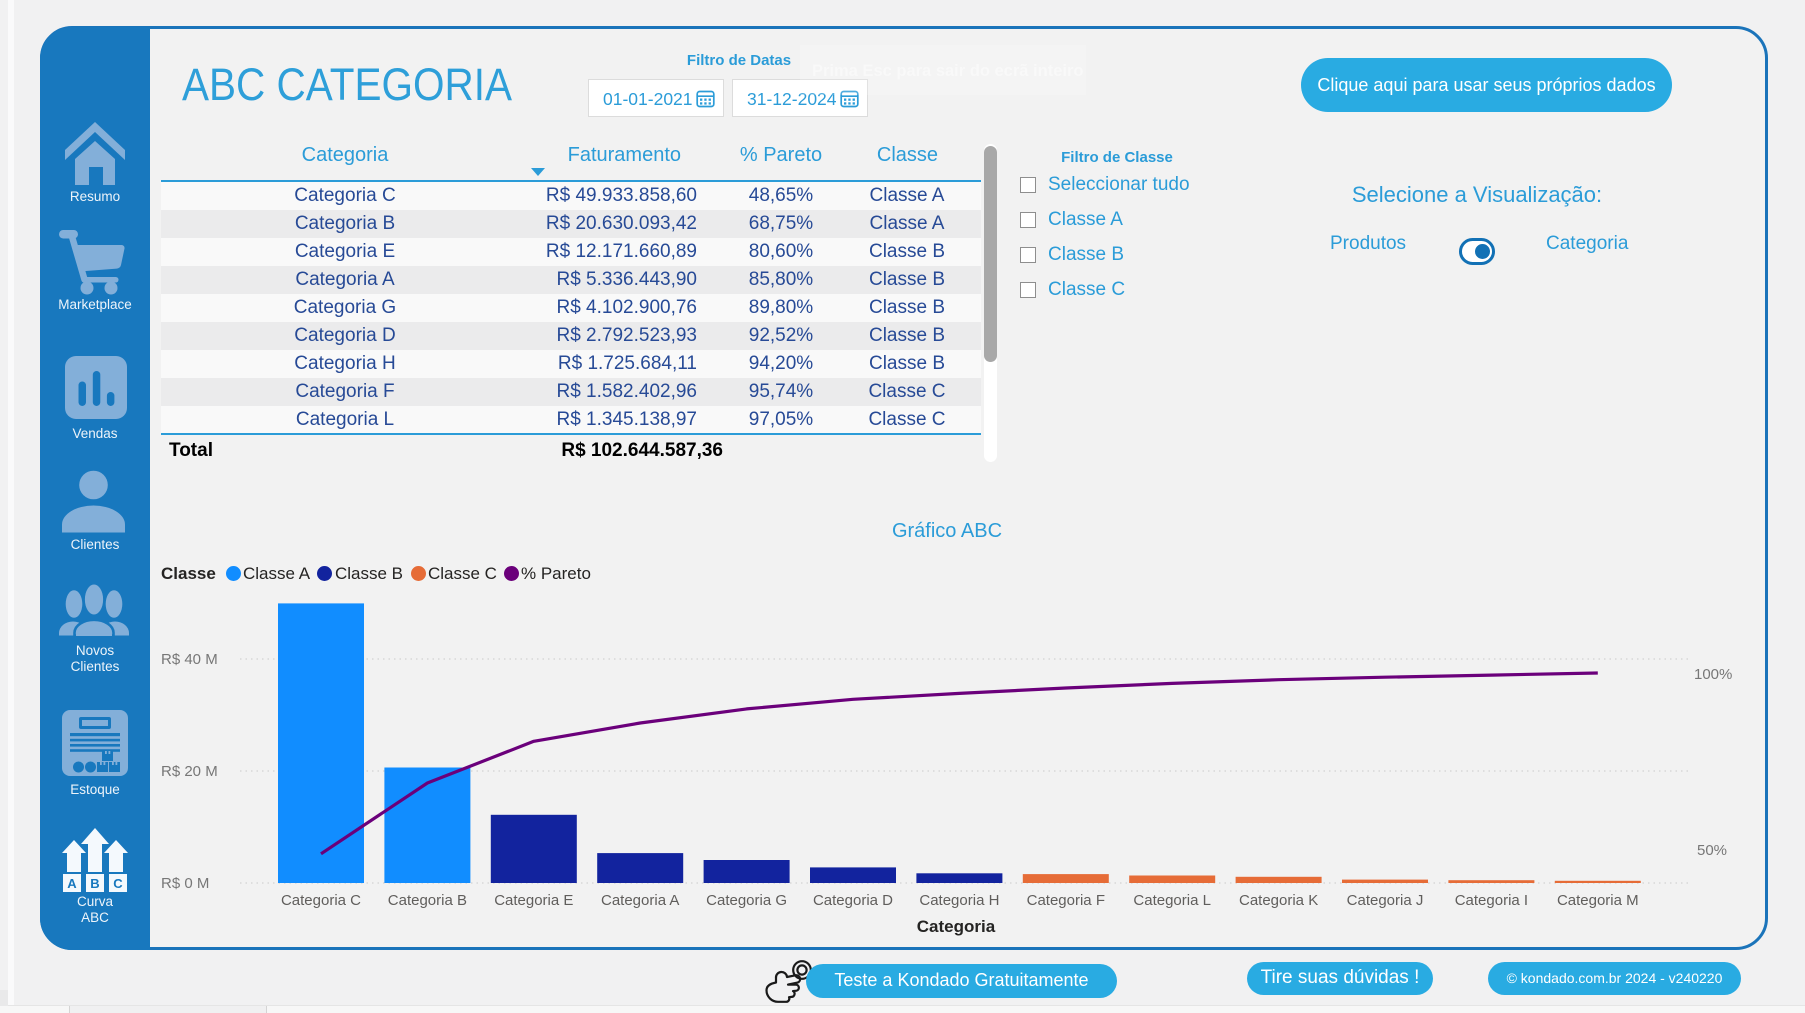 Image resolution: width=1805 pixels, height=1013 pixels. What do you see at coordinates (1385, 900) in the screenshot?
I see `svg-text: Categoria J` at bounding box center [1385, 900].